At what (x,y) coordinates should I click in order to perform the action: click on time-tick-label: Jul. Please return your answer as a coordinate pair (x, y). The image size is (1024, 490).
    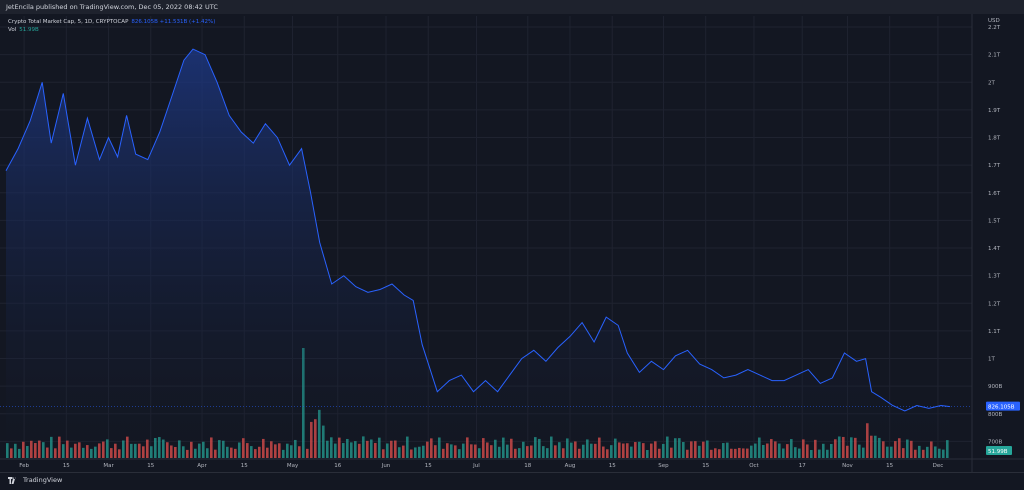
    Looking at the image, I should click on (476, 466).